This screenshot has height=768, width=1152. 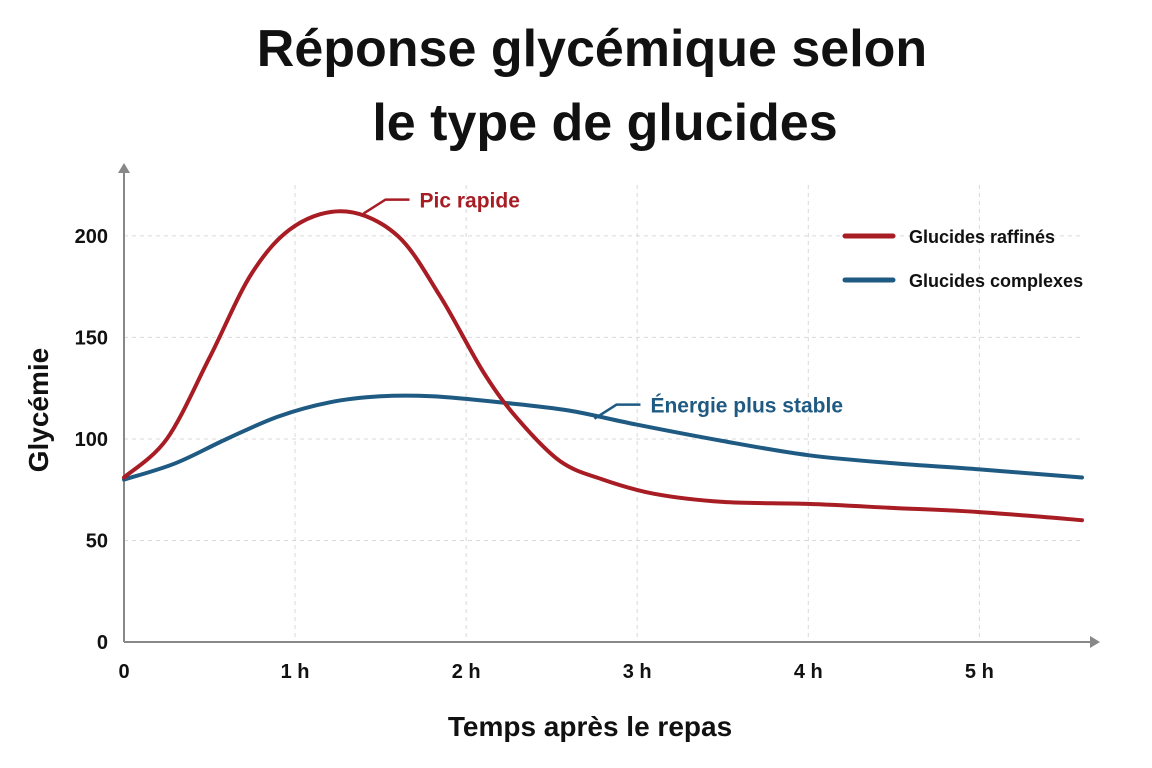 I want to click on y-tick-label-50: 50, so click(x=97, y=541).